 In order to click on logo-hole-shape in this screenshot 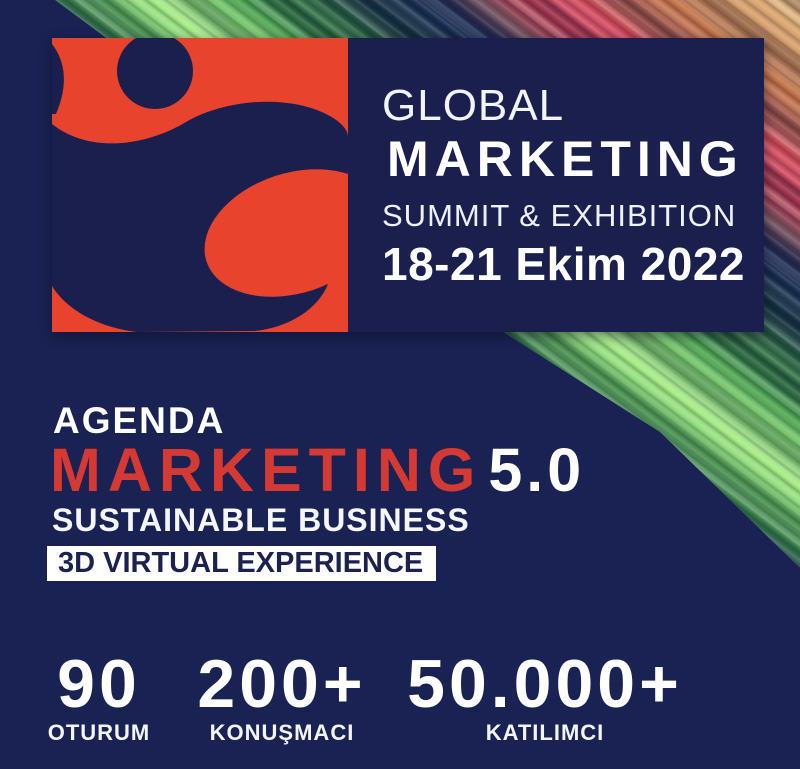, I will do `click(276, 233)`.